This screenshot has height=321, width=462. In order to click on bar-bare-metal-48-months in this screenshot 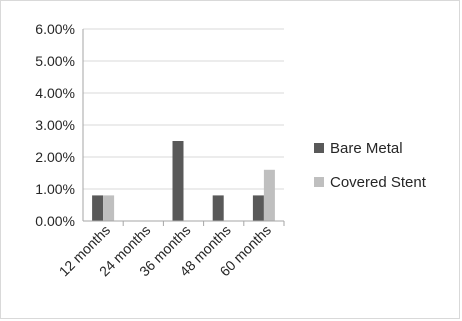, I will do `click(218, 208)`.